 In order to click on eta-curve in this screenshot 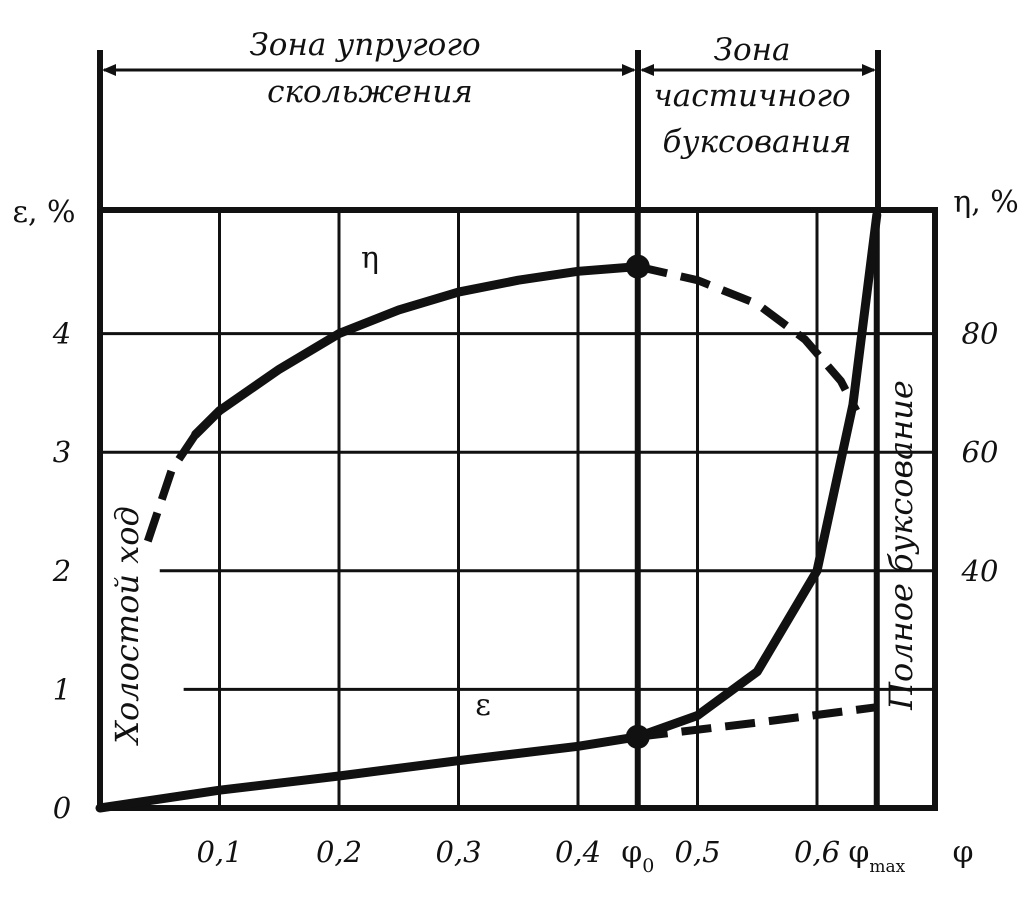, I will do `click(417, 350)`.